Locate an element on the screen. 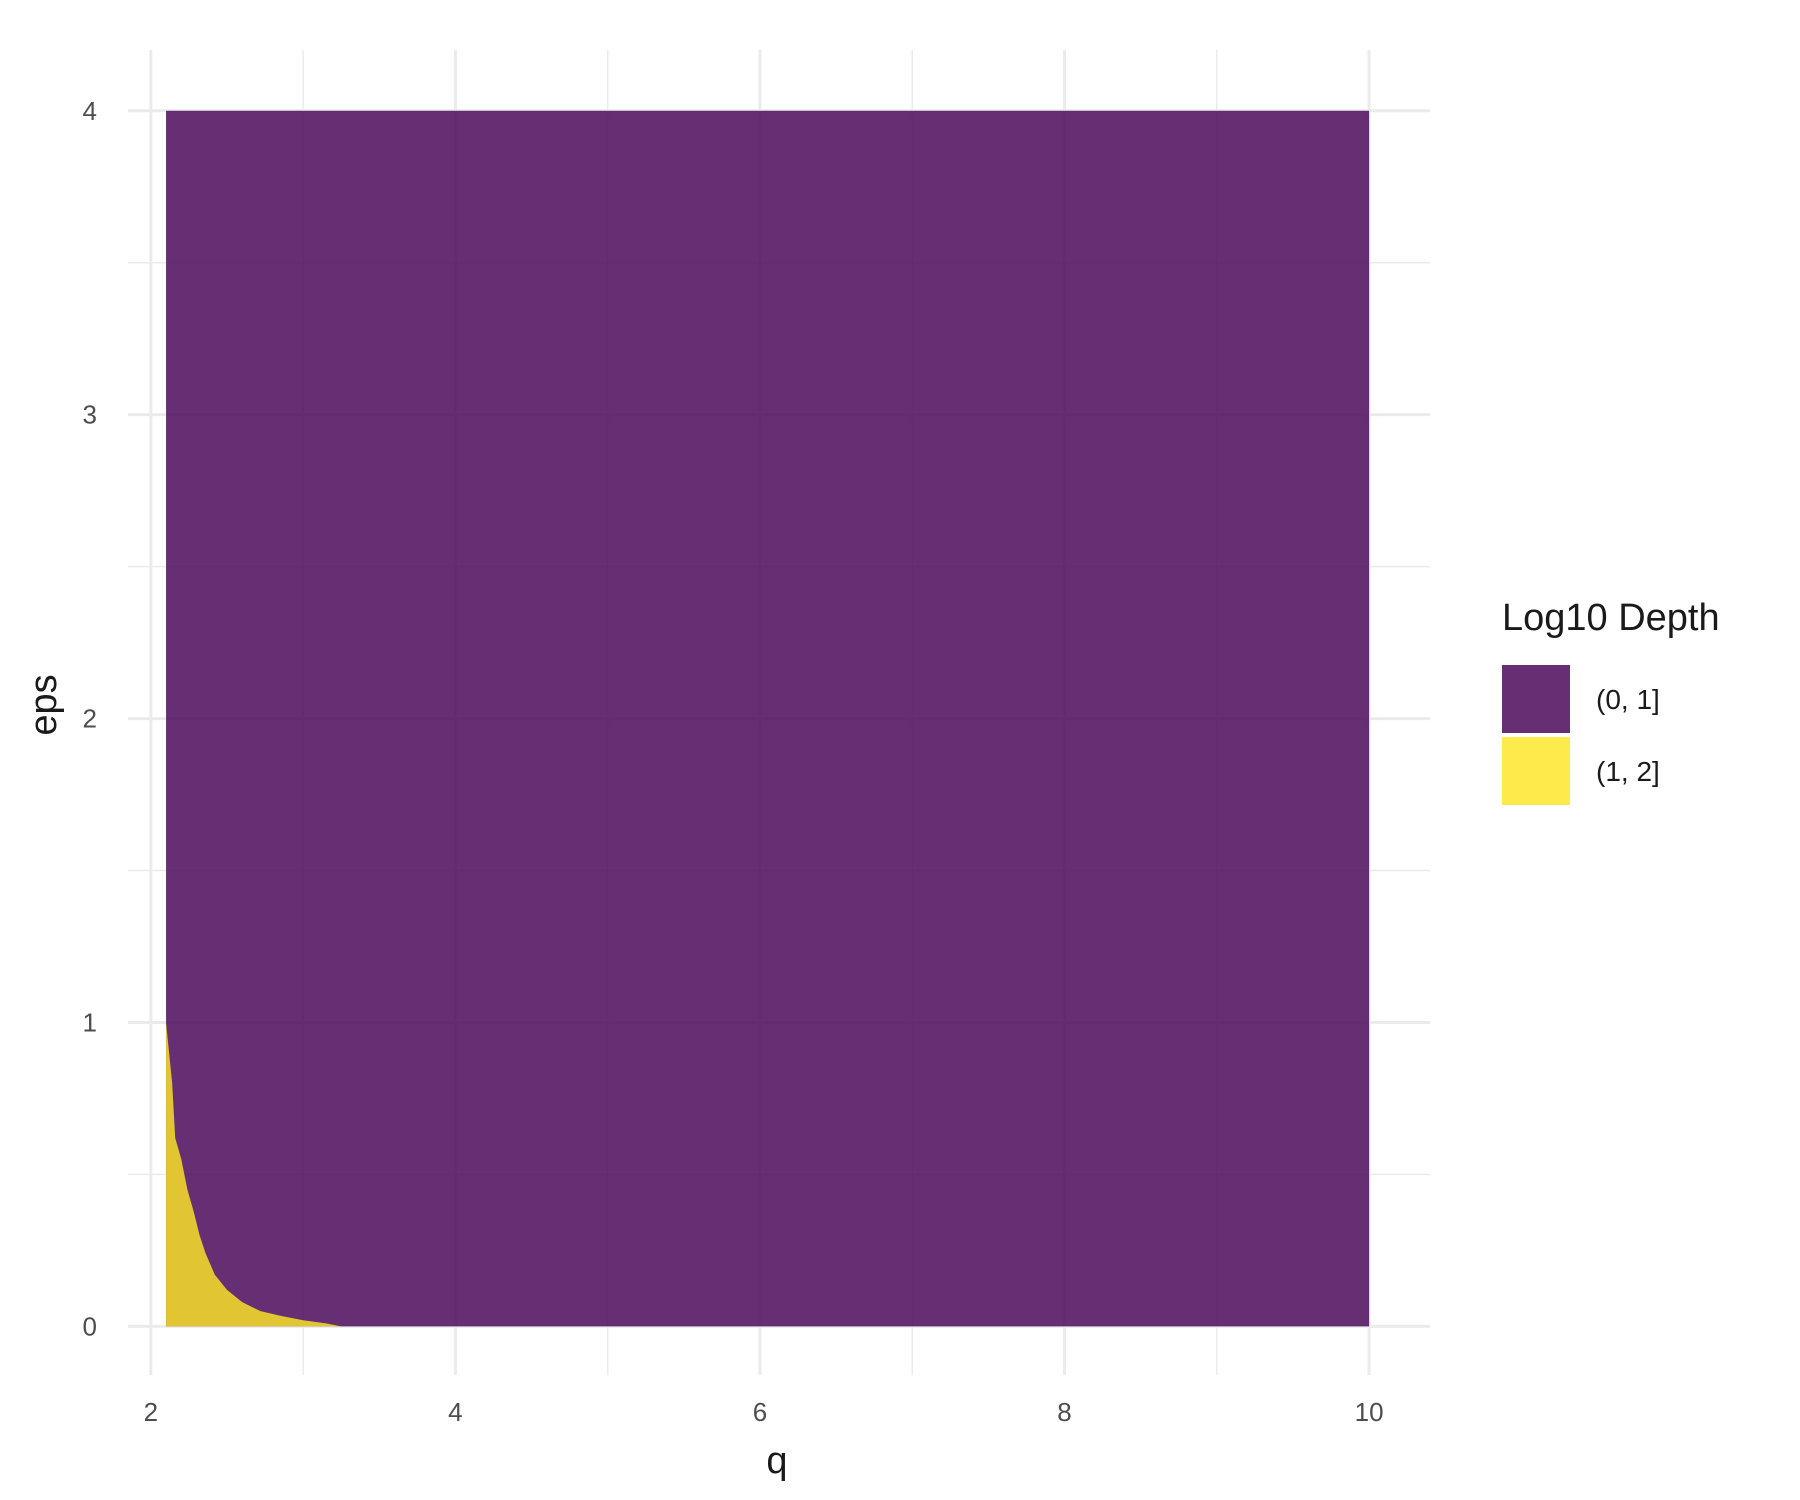 The image size is (1800, 1500). legend: Log10 Depth (0, 1] (1, 2] is located at coordinates (1611, 701).